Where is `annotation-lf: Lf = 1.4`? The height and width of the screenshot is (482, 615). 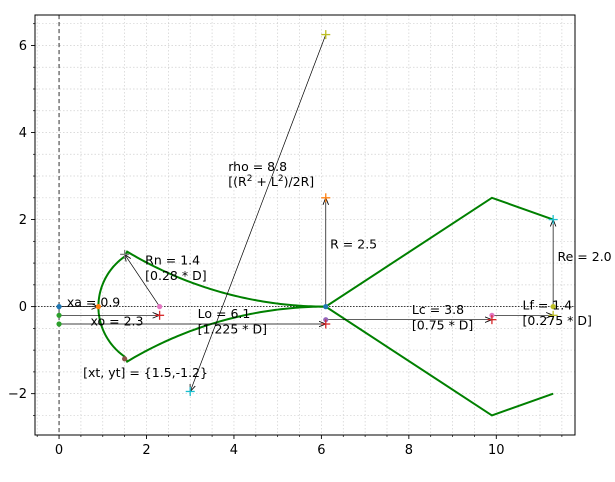
annotation-lf: Lf = 1.4 is located at coordinates (548, 305).